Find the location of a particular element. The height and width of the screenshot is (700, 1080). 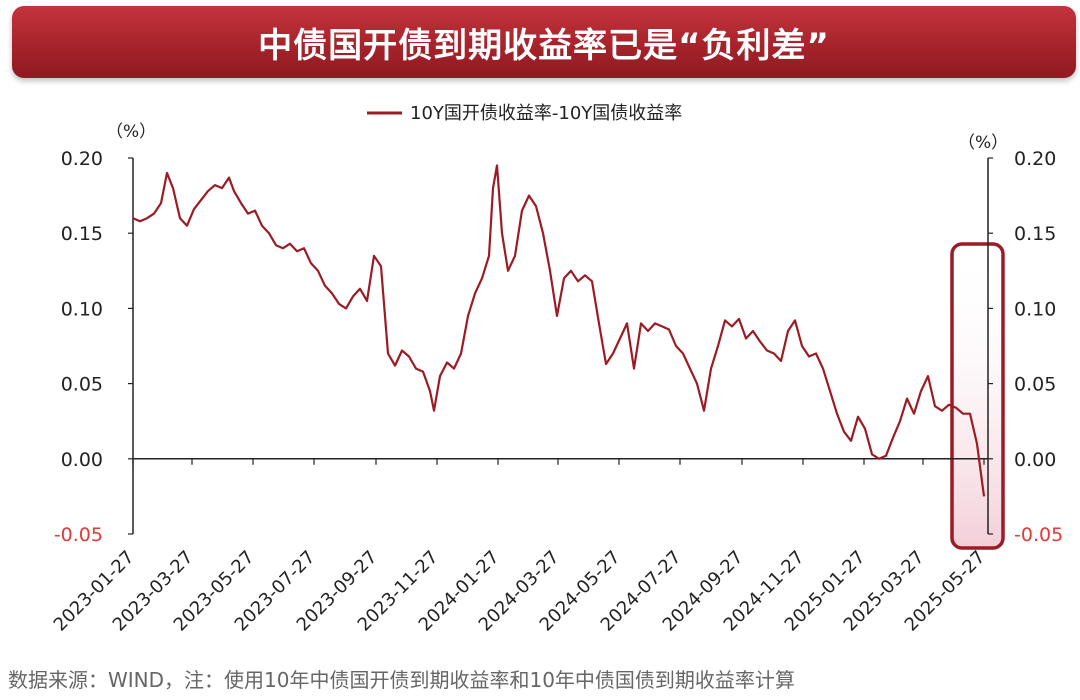

y-tick-label-left: 0.00 is located at coordinates (82, 460).